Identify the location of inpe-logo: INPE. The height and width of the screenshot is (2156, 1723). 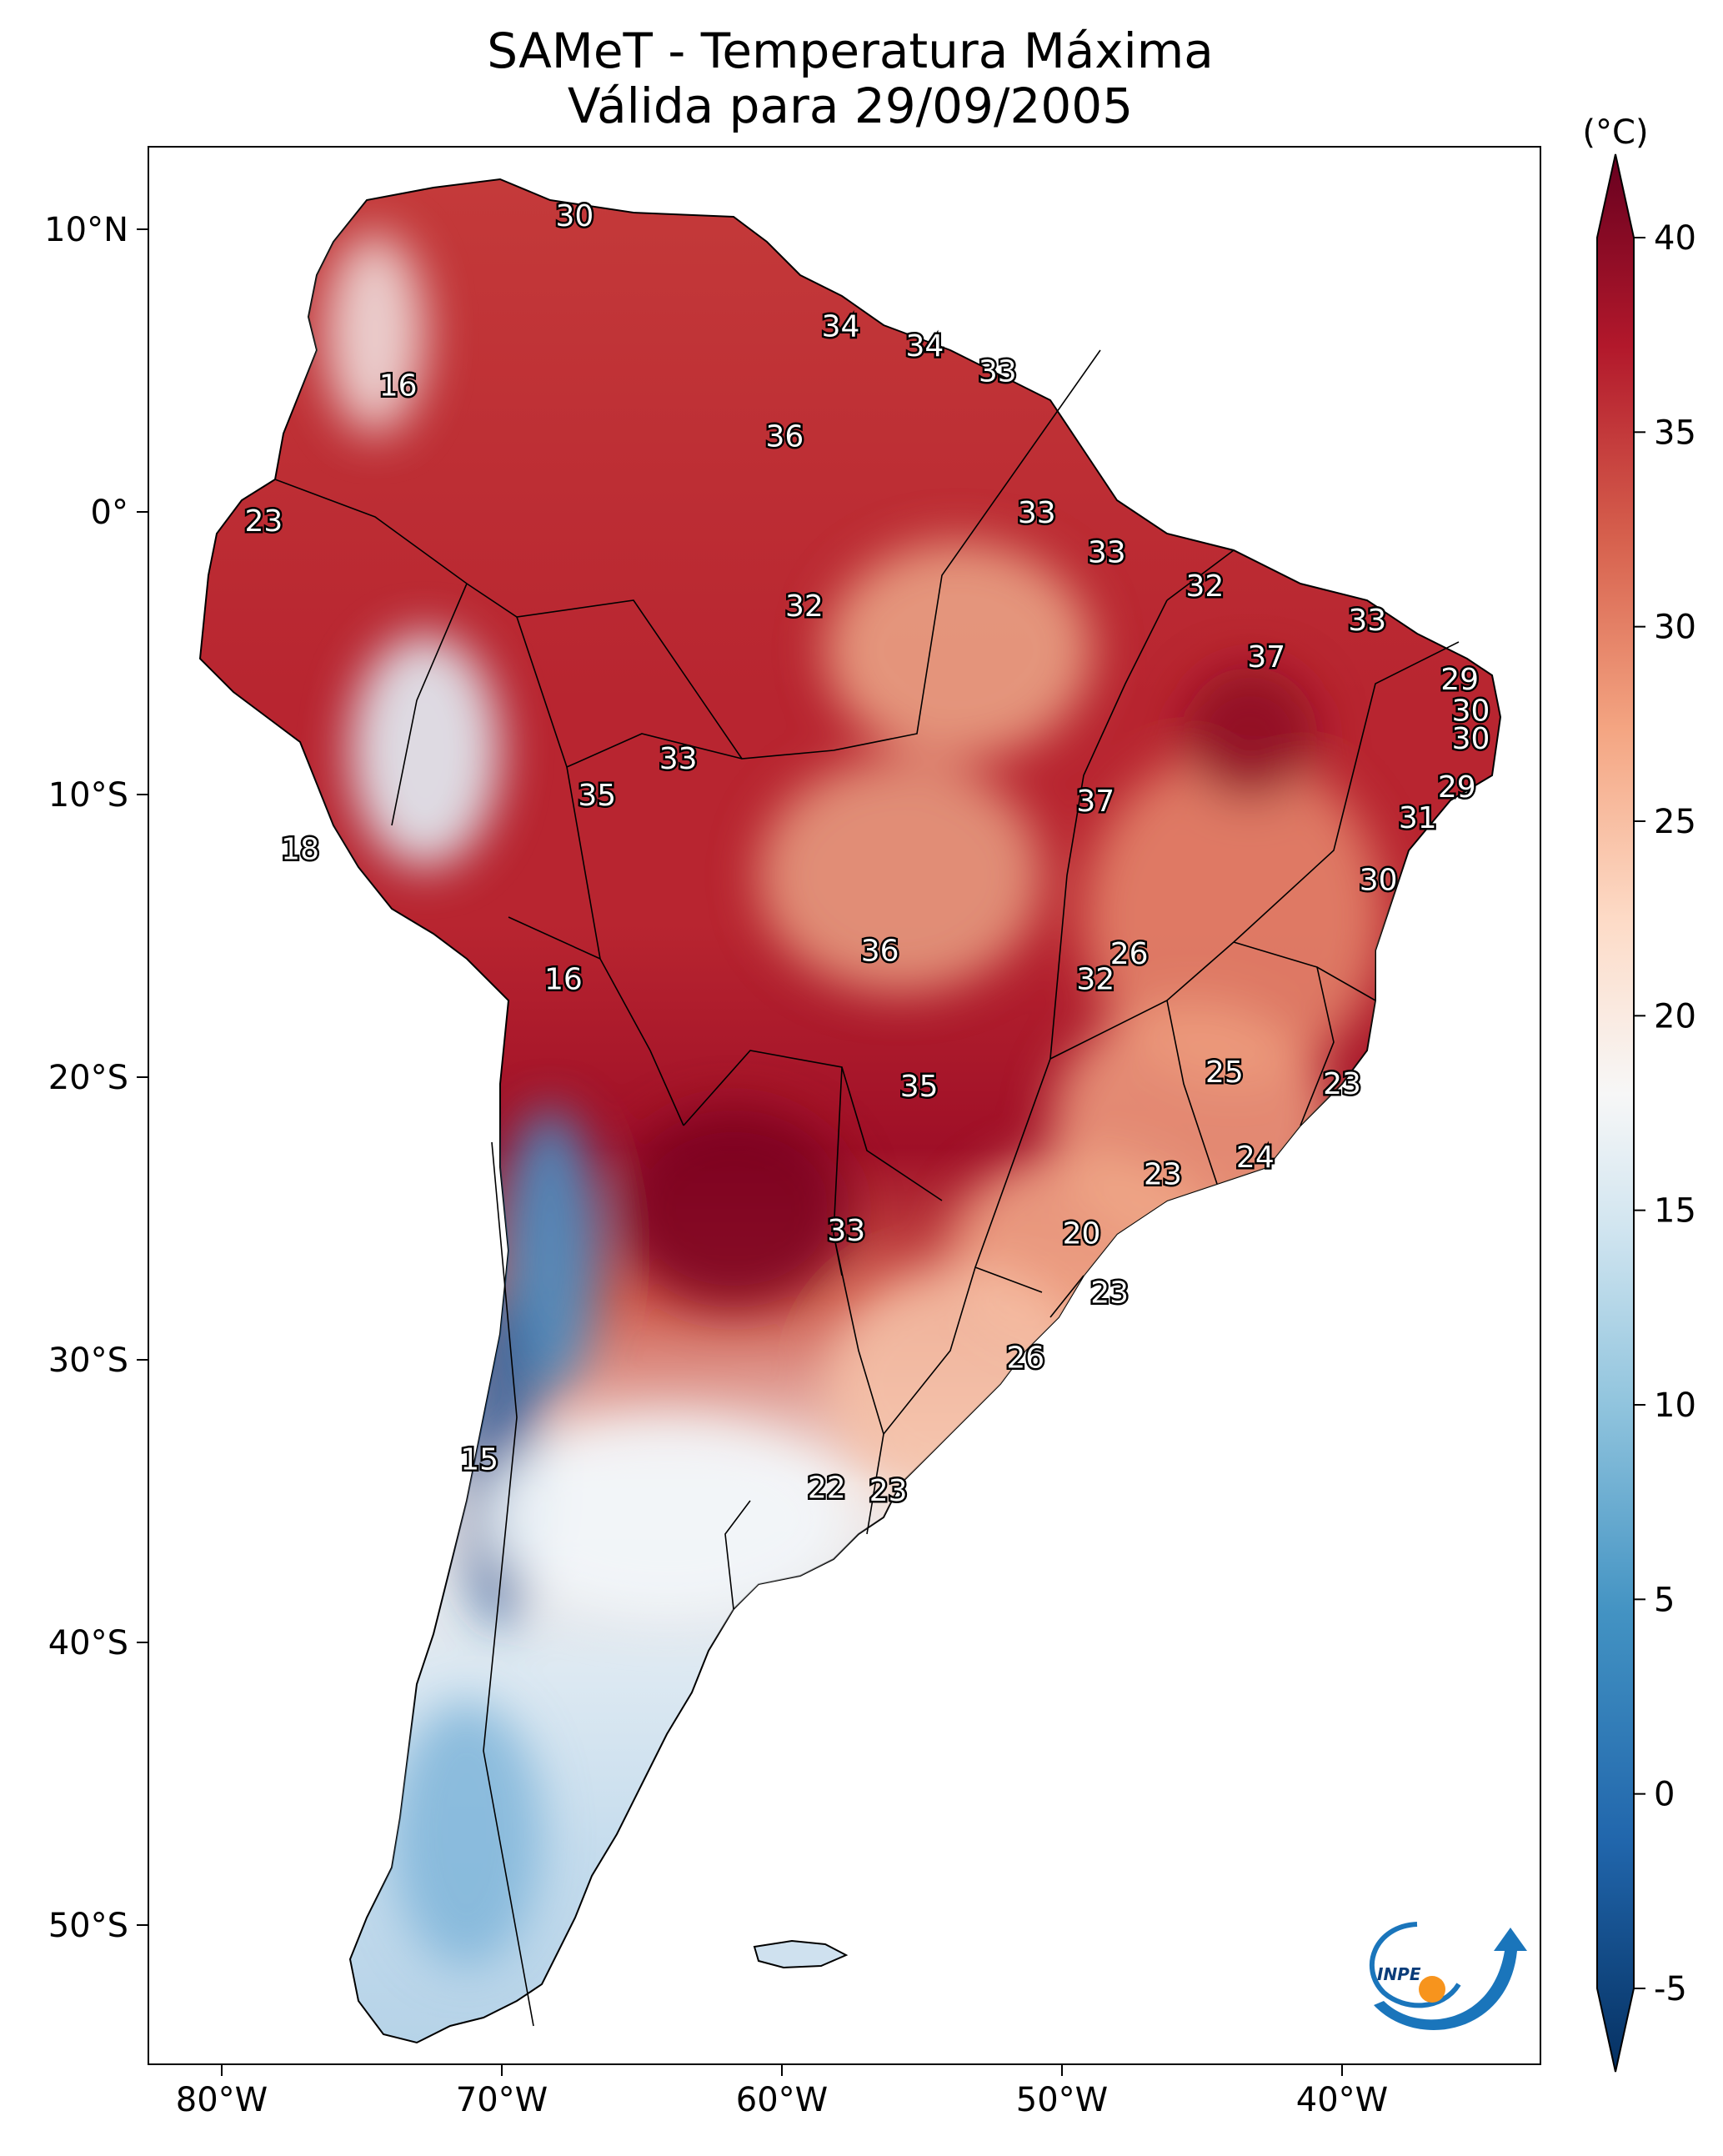
(1448, 1976).